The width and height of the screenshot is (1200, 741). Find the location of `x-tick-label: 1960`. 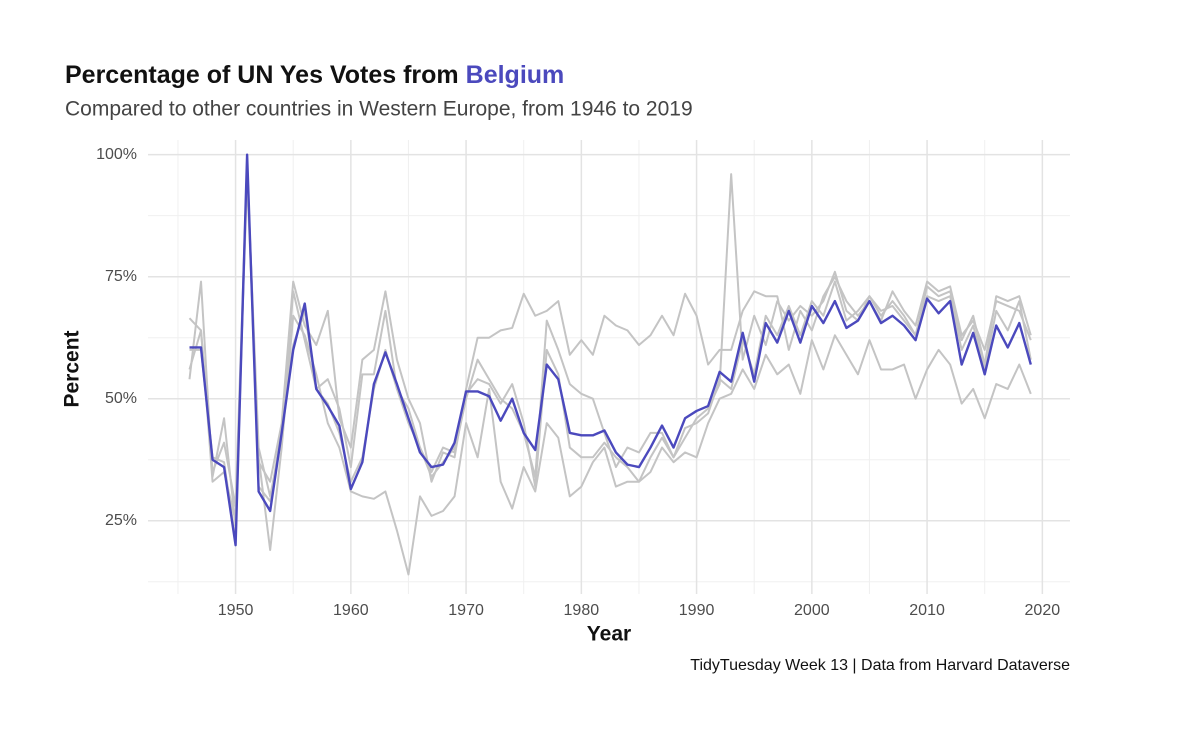

x-tick-label: 1960 is located at coordinates (351, 610).